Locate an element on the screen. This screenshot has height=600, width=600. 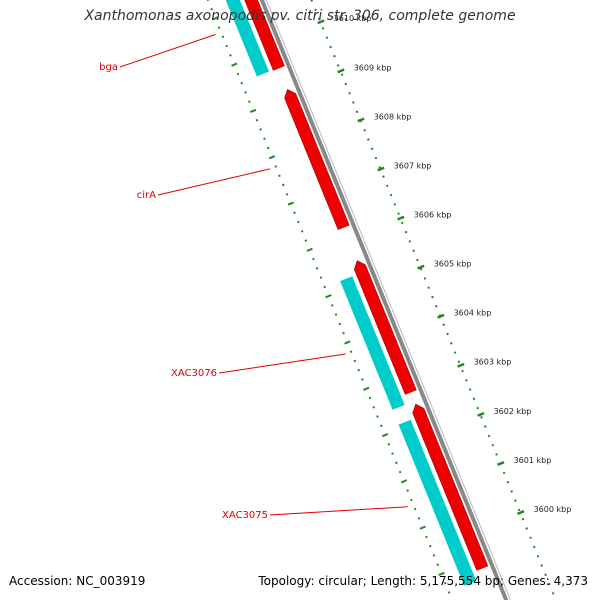
gene-label: bga is located at coordinates (108, 67).